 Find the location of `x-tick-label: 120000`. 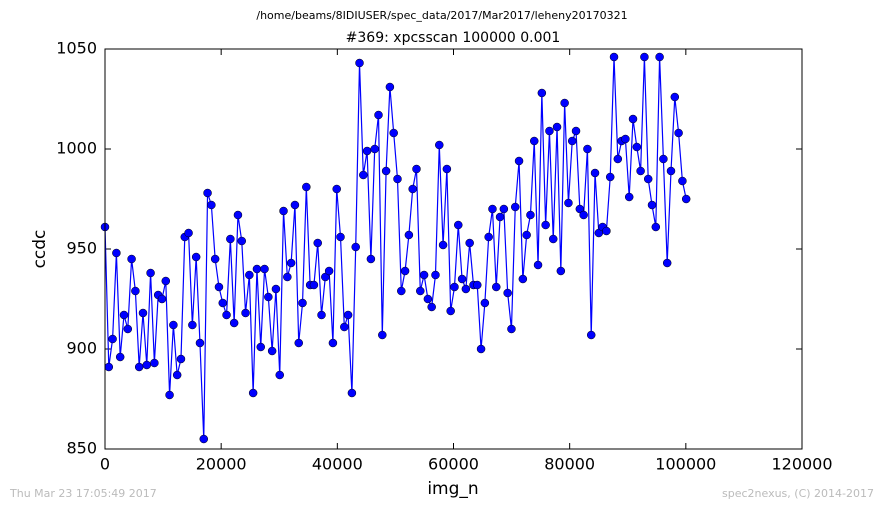

x-tick-label: 120000 is located at coordinates (801, 464).